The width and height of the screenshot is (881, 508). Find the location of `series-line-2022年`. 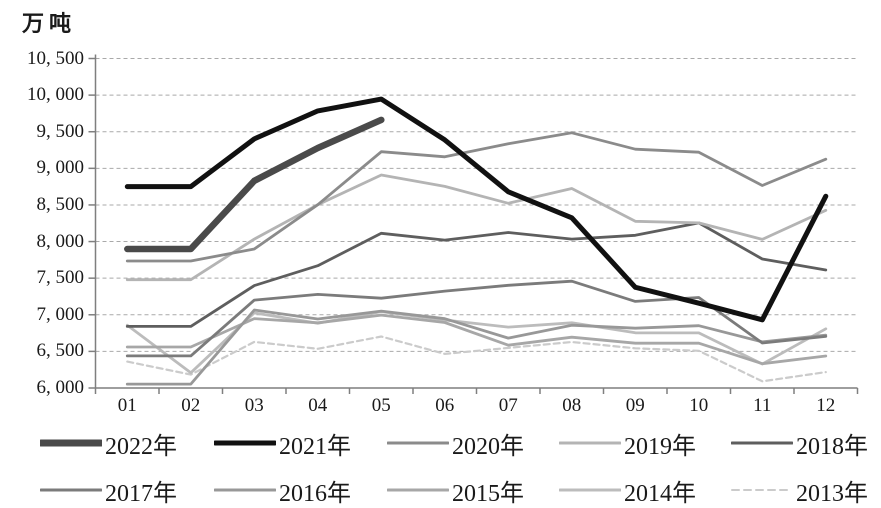

series-line-2022年 is located at coordinates (254, 184).